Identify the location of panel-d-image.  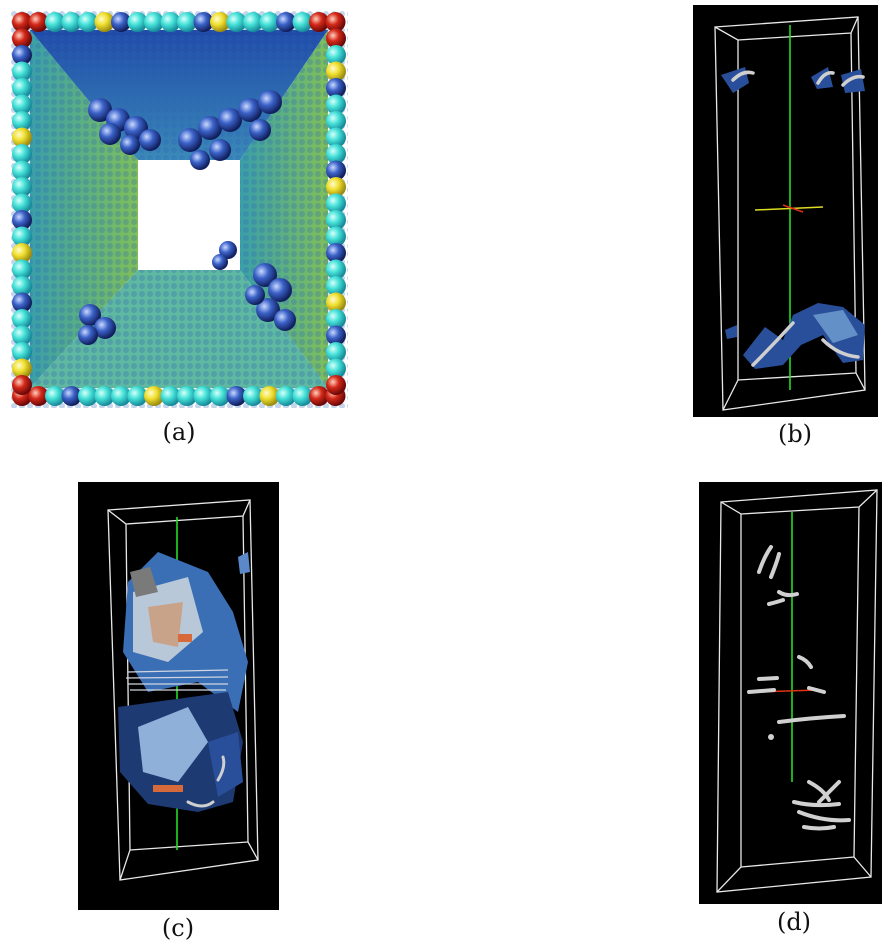
(790, 693).